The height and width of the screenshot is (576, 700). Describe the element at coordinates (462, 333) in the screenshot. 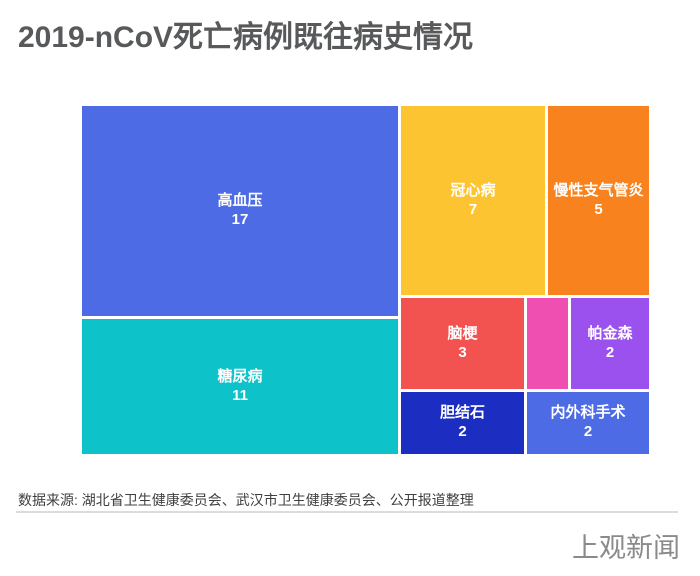

I see `tile-label: 脑梗` at that location.